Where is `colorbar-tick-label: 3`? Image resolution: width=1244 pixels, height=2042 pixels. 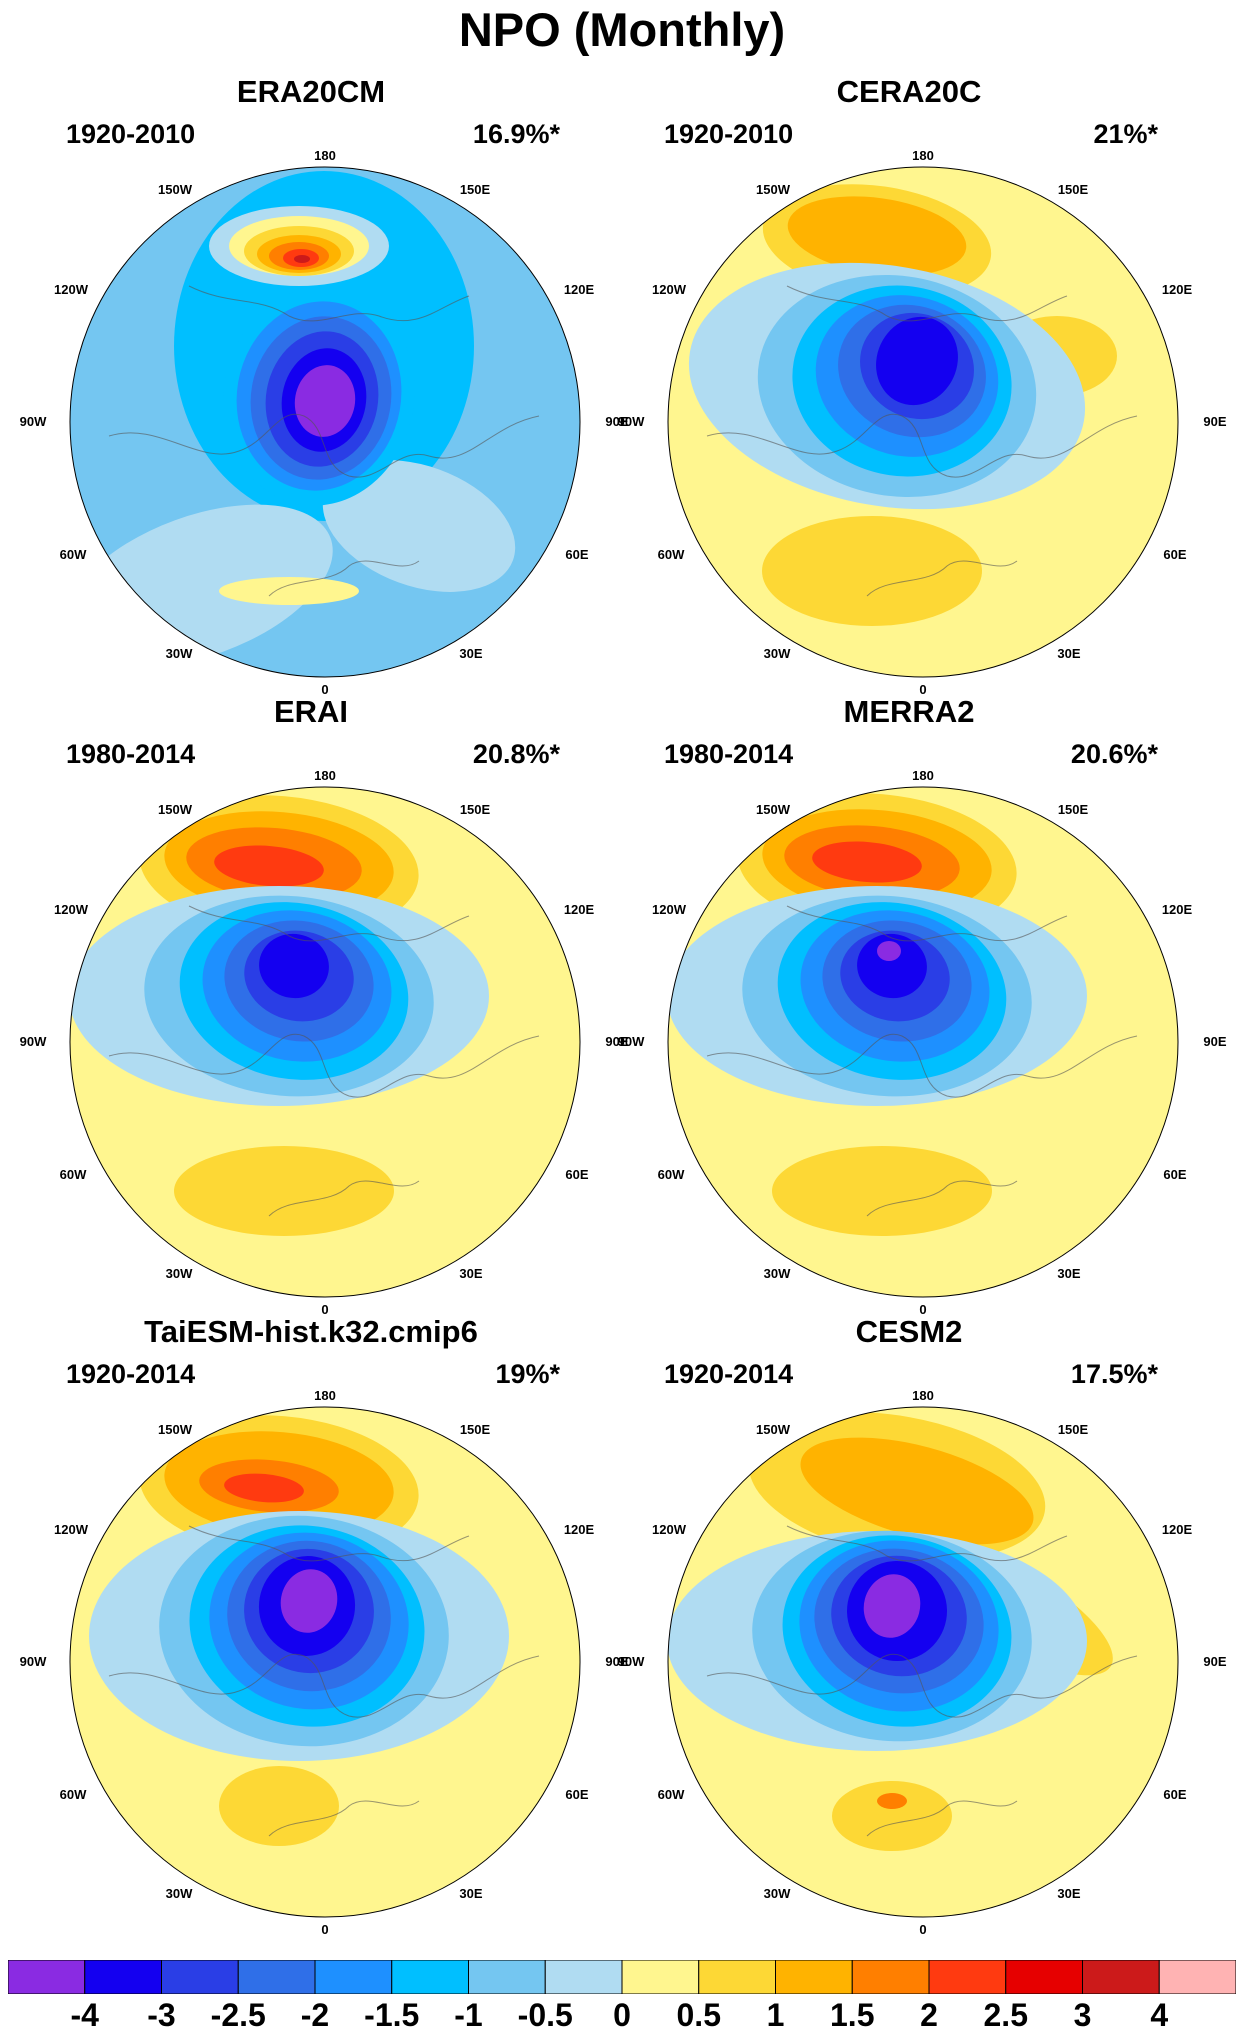 colorbar-tick-label: 3 is located at coordinates (1082, 2015).